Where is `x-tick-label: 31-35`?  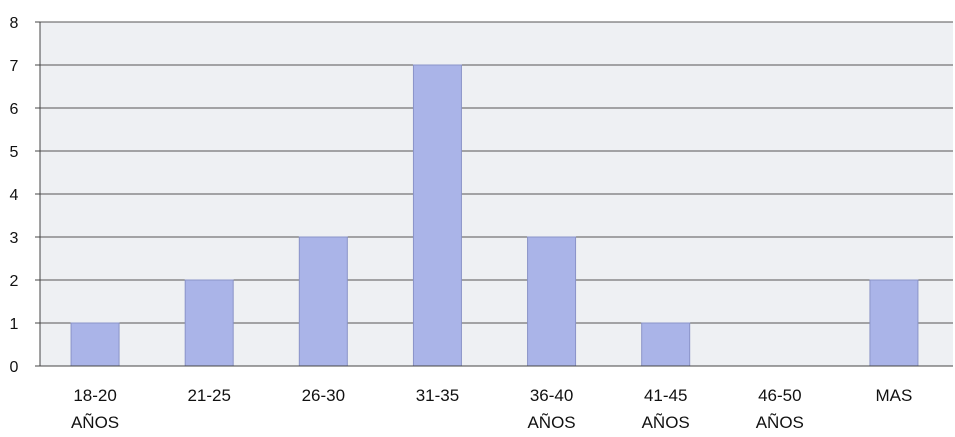
x-tick-label: 31-35 is located at coordinates (437, 395).